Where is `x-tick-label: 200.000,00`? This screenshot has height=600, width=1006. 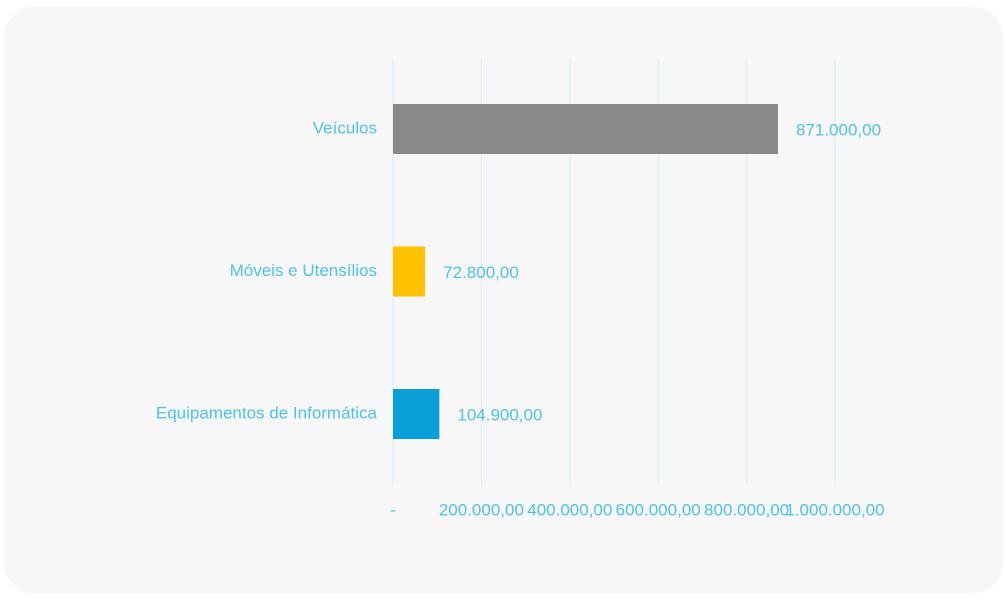 x-tick-label: 200.000,00 is located at coordinates (481, 509).